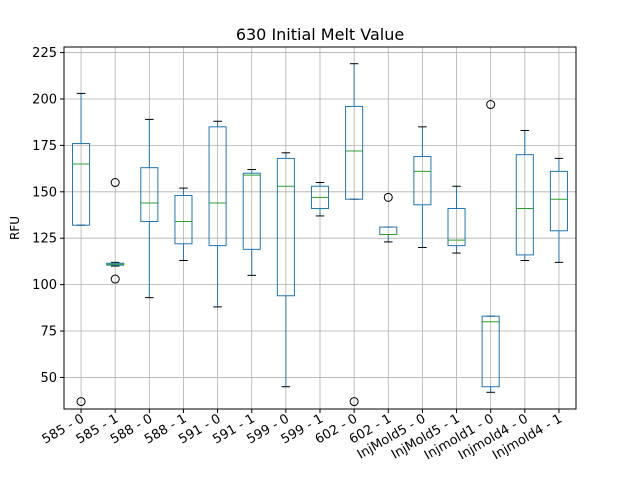 This screenshot has width=640, height=480. I want to click on y-tick-label: 75, so click(48, 332).